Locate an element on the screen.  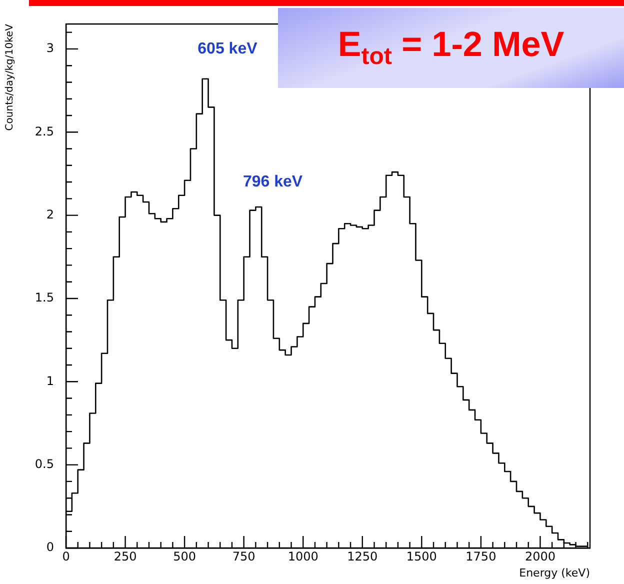
y-tick-label: 0 is located at coordinates (50, 547).